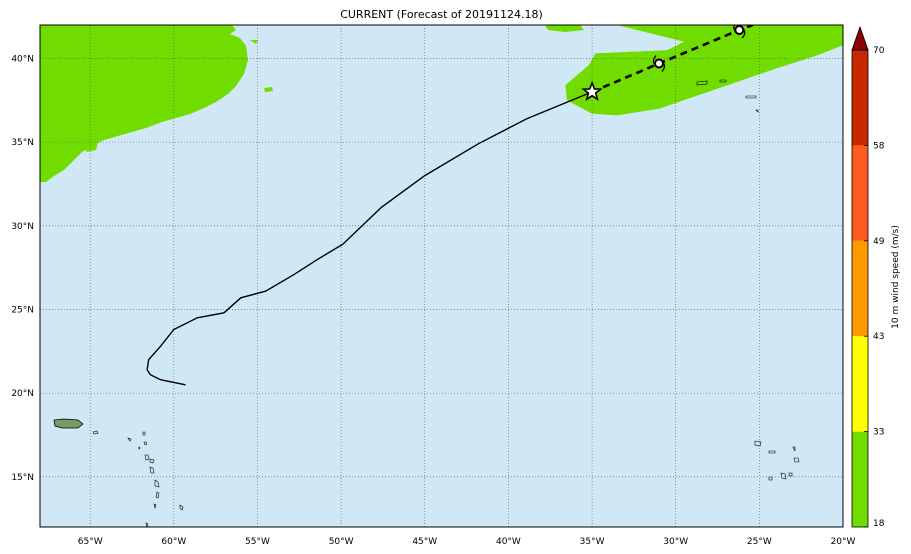 The image size is (911, 554). Describe the element at coordinates (759, 542) in the screenshot. I see `longitude-tick-label: 25°W` at that location.